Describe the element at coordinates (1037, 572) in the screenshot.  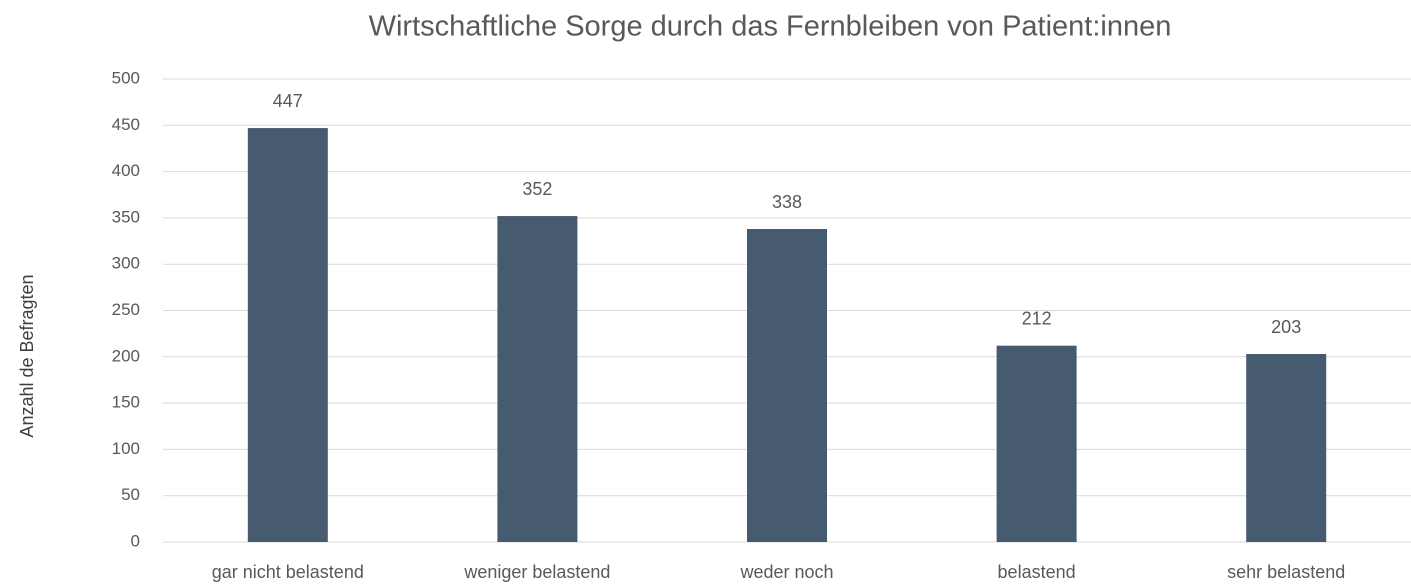
I see `x-tick-label: belastend` at that location.